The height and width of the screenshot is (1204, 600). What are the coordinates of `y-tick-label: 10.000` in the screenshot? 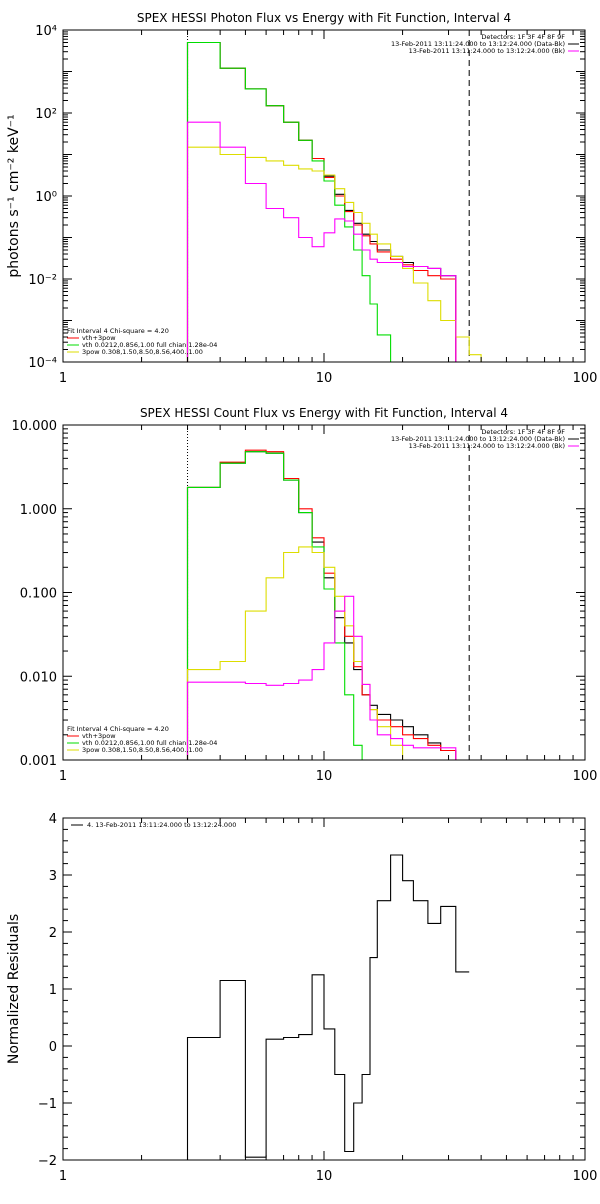 It's located at (35, 426).